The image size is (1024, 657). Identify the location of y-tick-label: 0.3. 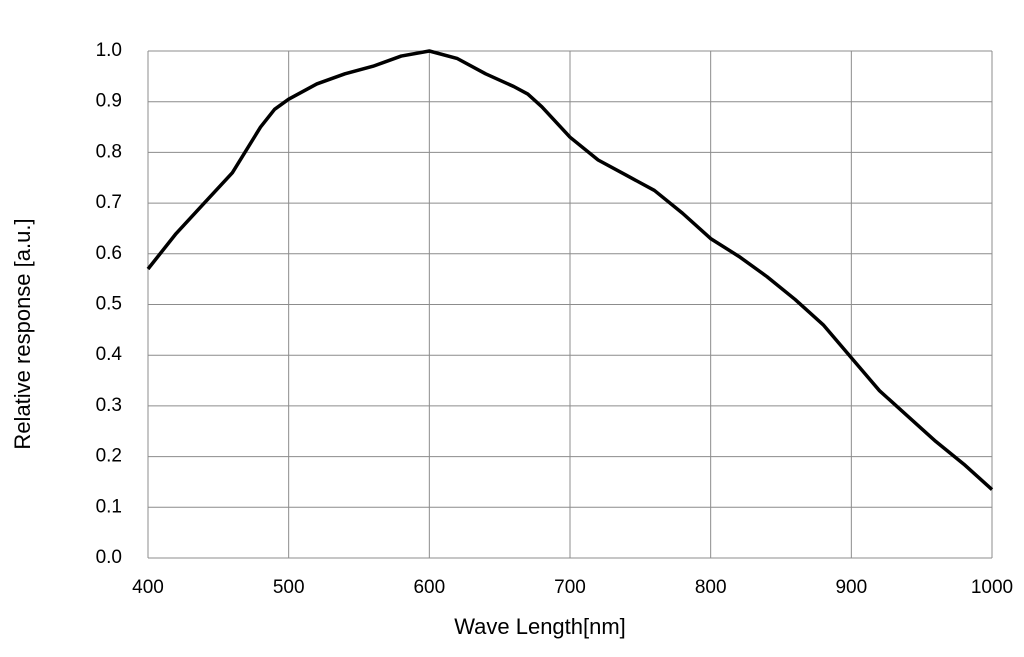
(109, 405).